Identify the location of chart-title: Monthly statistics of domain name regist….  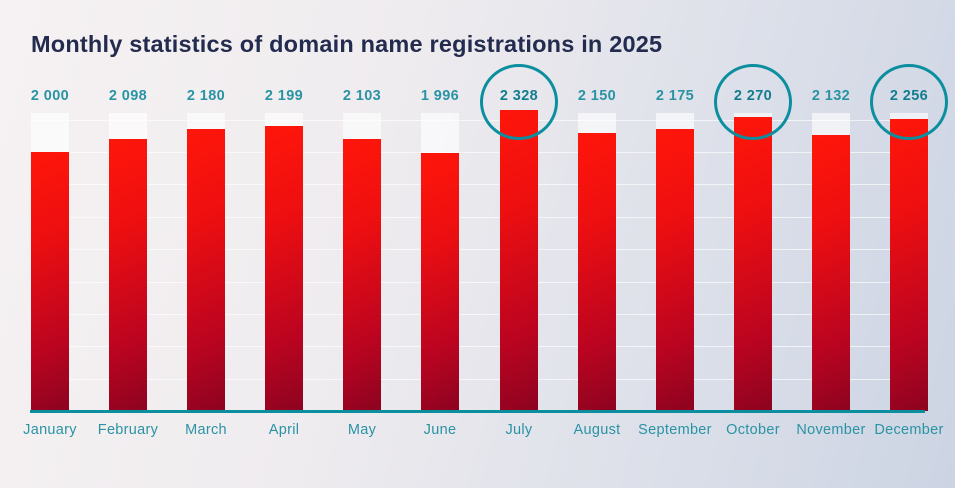
(347, 44).